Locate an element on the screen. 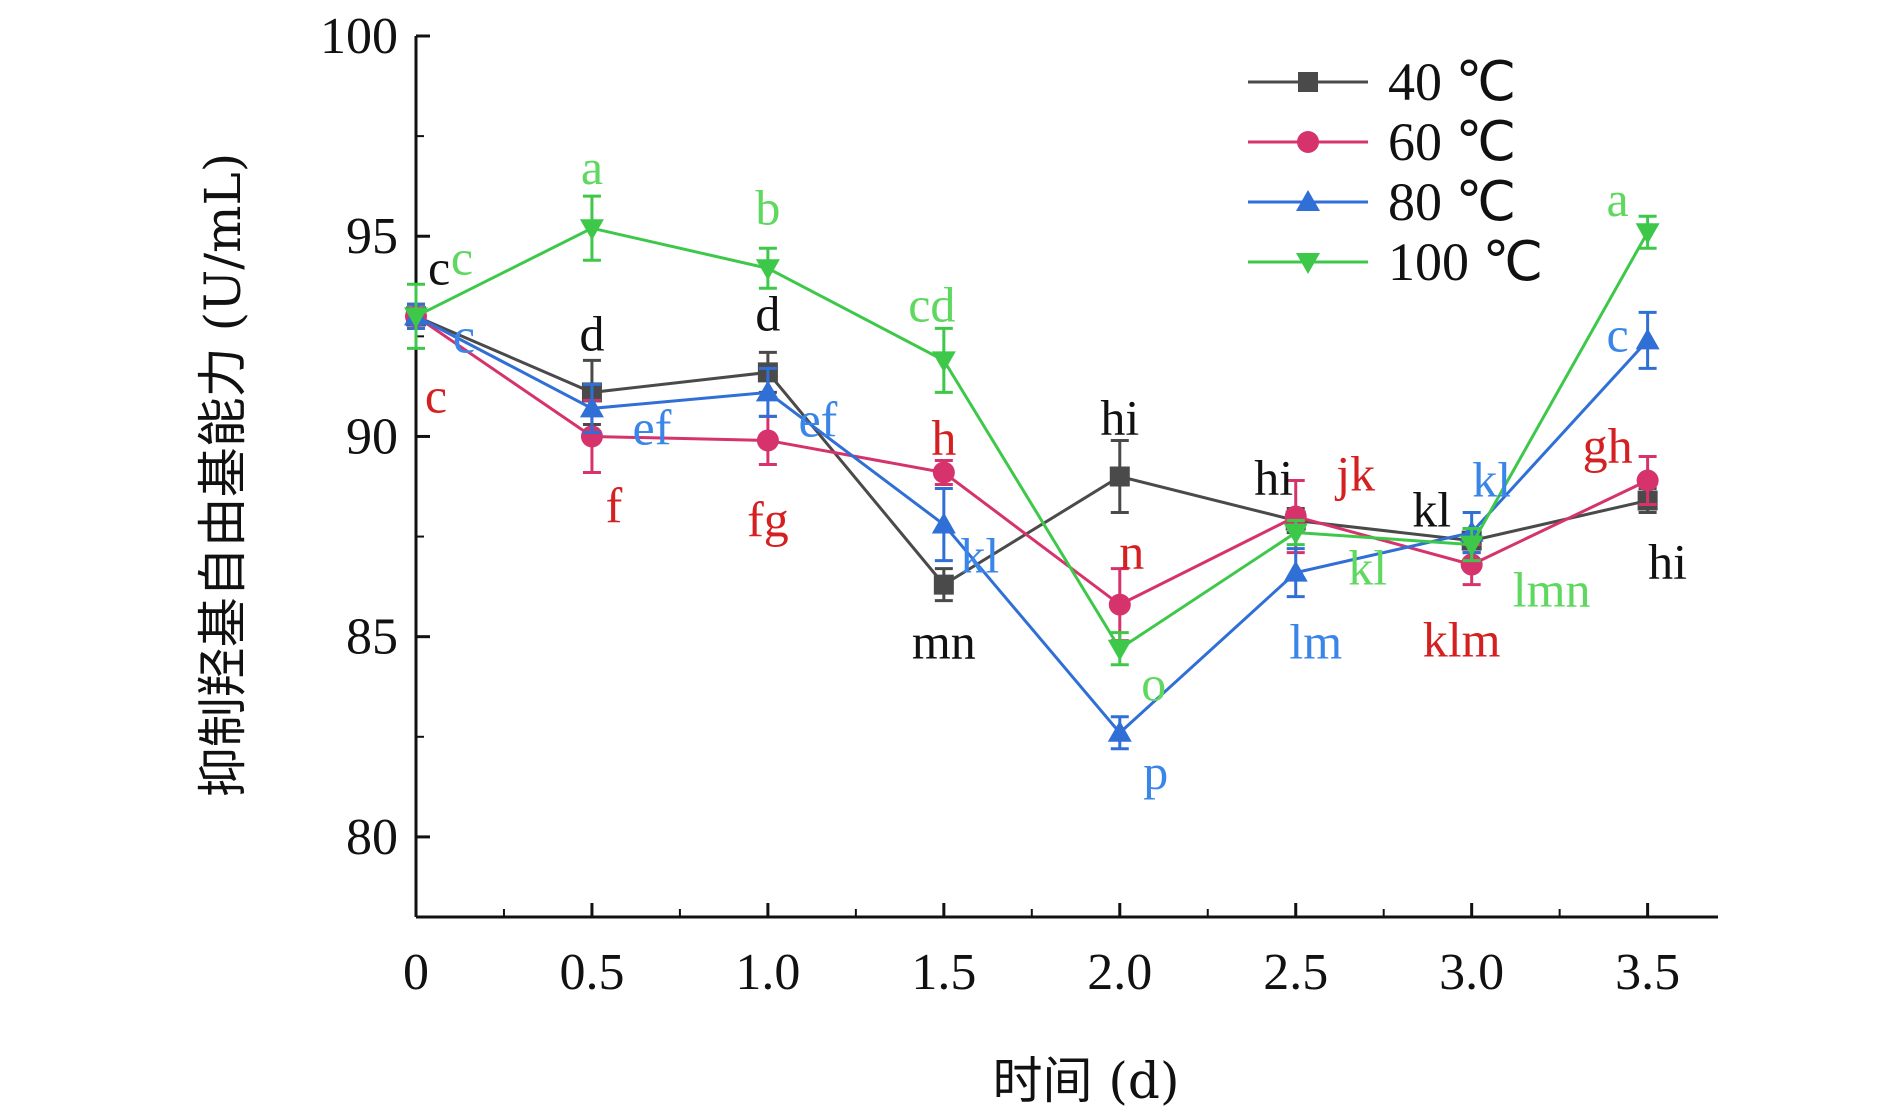 This screenshot has width=1890, height=1117. significance-letter: p is located at coordinates (1155, 772).